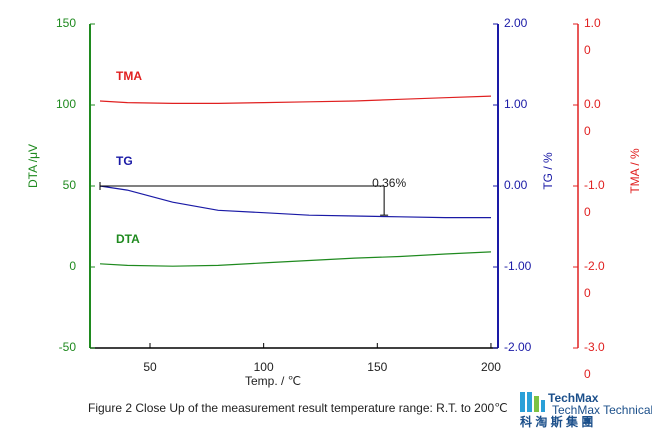 The image size is (652, 429). I want to click on y3-axis-label: TMA / %, so click(635, 171).